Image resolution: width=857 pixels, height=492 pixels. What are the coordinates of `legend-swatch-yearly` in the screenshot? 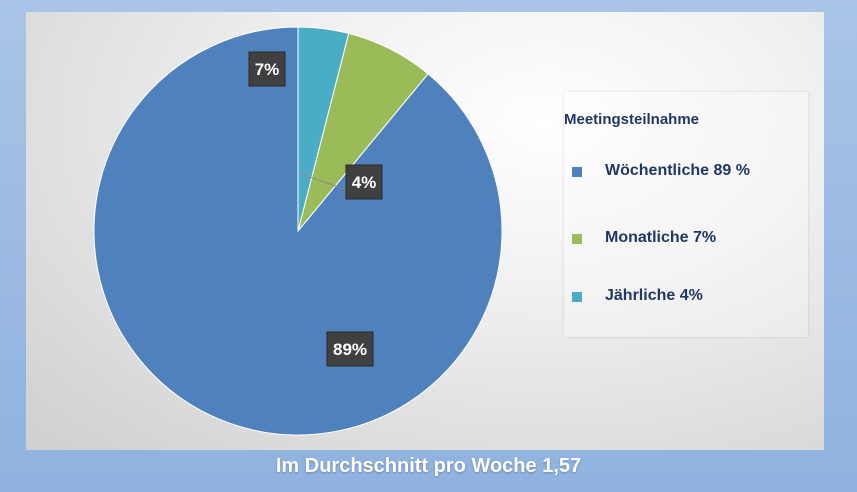 It's located at (577, 297).